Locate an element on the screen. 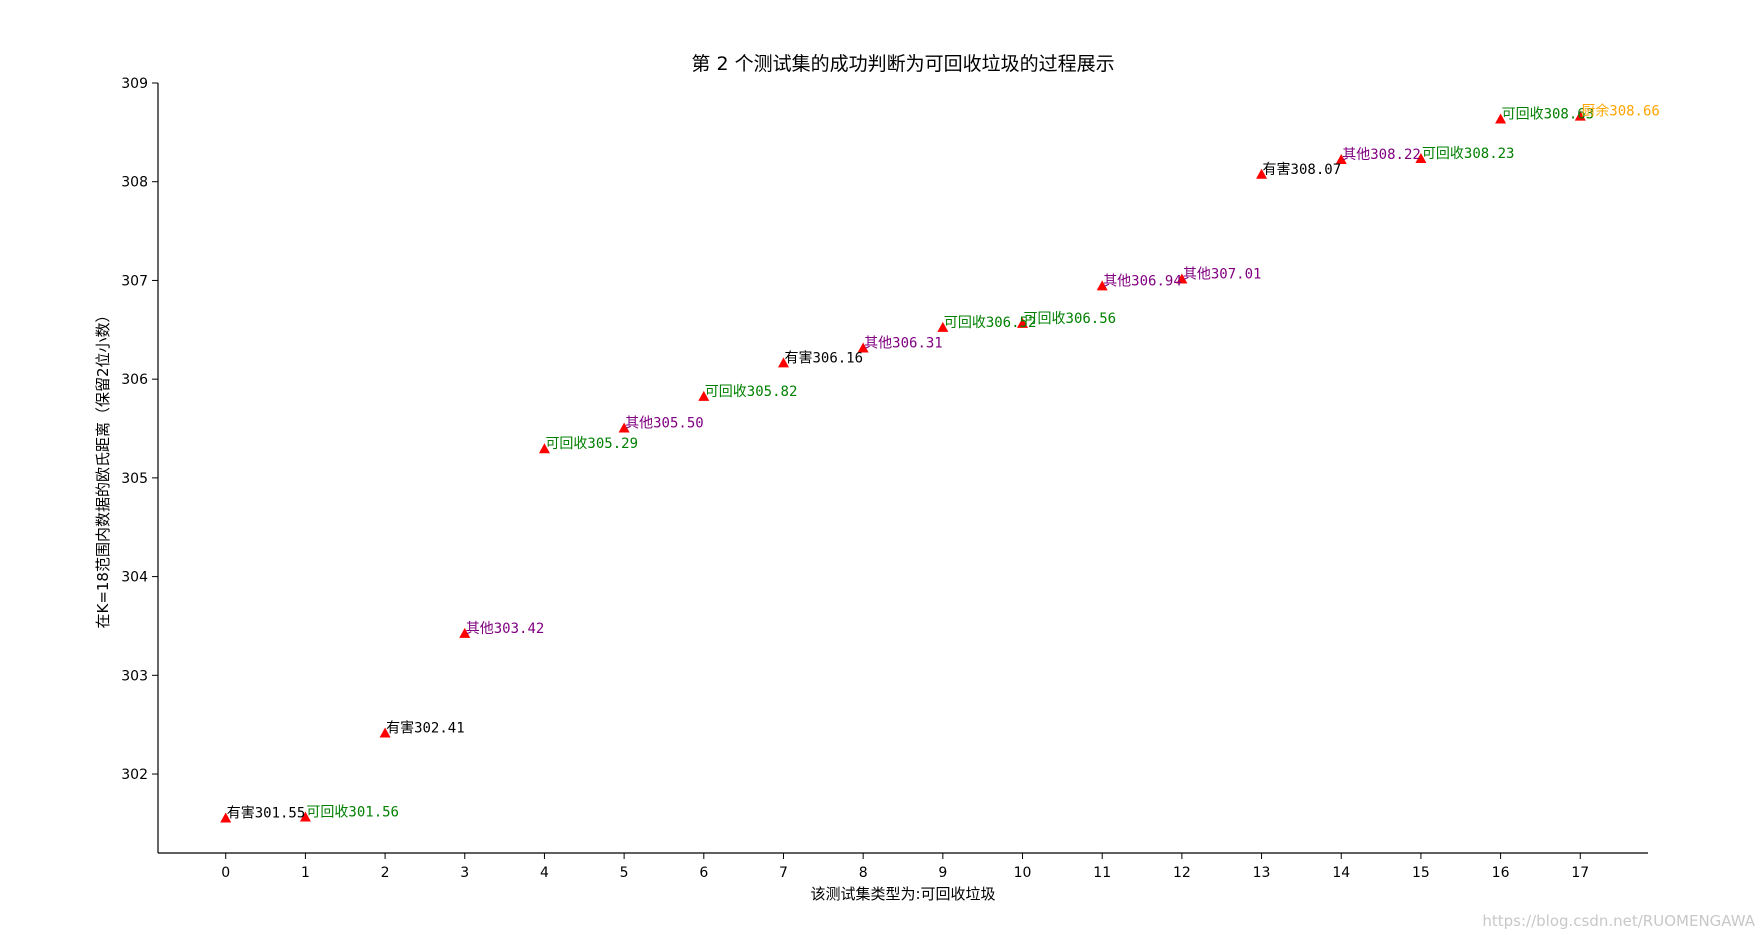 This screenshot has width=1763, height=935. data-point-label: 有害301.55 is located at coordinates (266, 813).